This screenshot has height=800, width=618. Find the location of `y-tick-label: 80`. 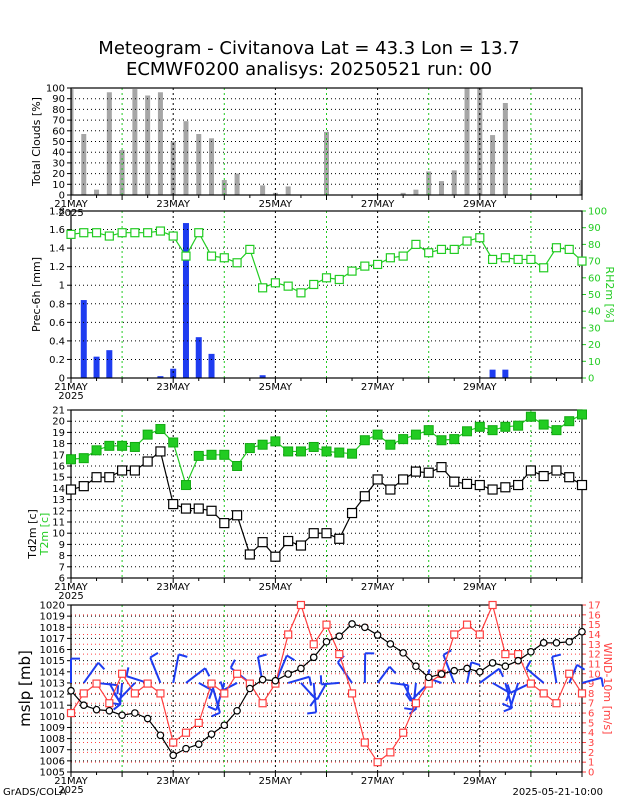

y-tick-label: 80 is located at coordinates (58, 110).